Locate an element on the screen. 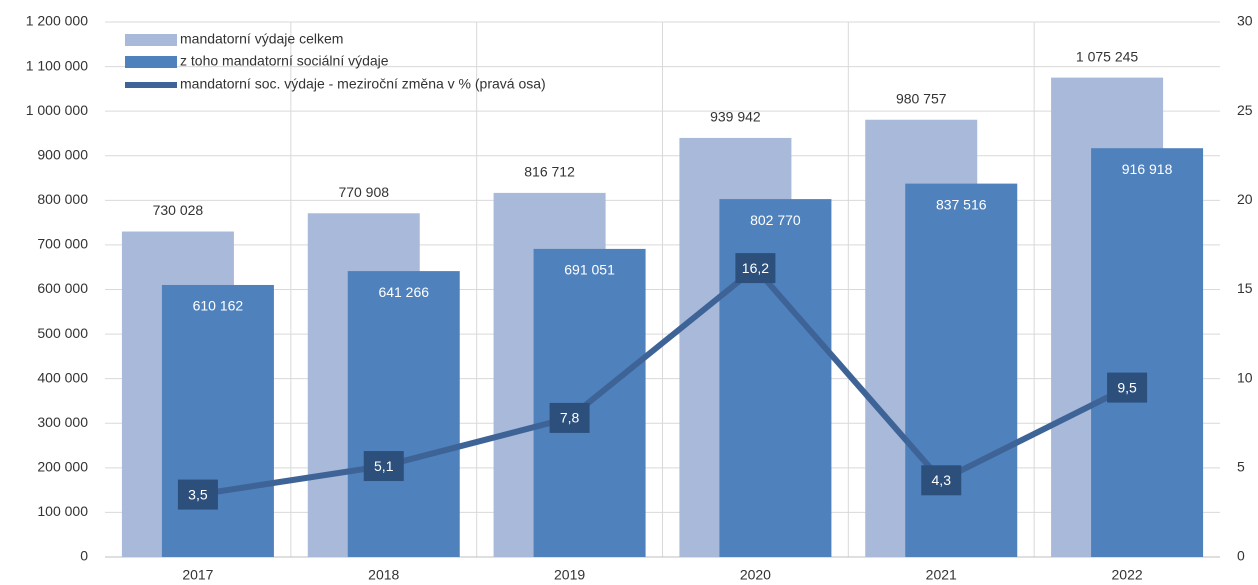 This screenshot has height=585, width=1258. data-label: 9,5 is located at coordinates (1127, 387).